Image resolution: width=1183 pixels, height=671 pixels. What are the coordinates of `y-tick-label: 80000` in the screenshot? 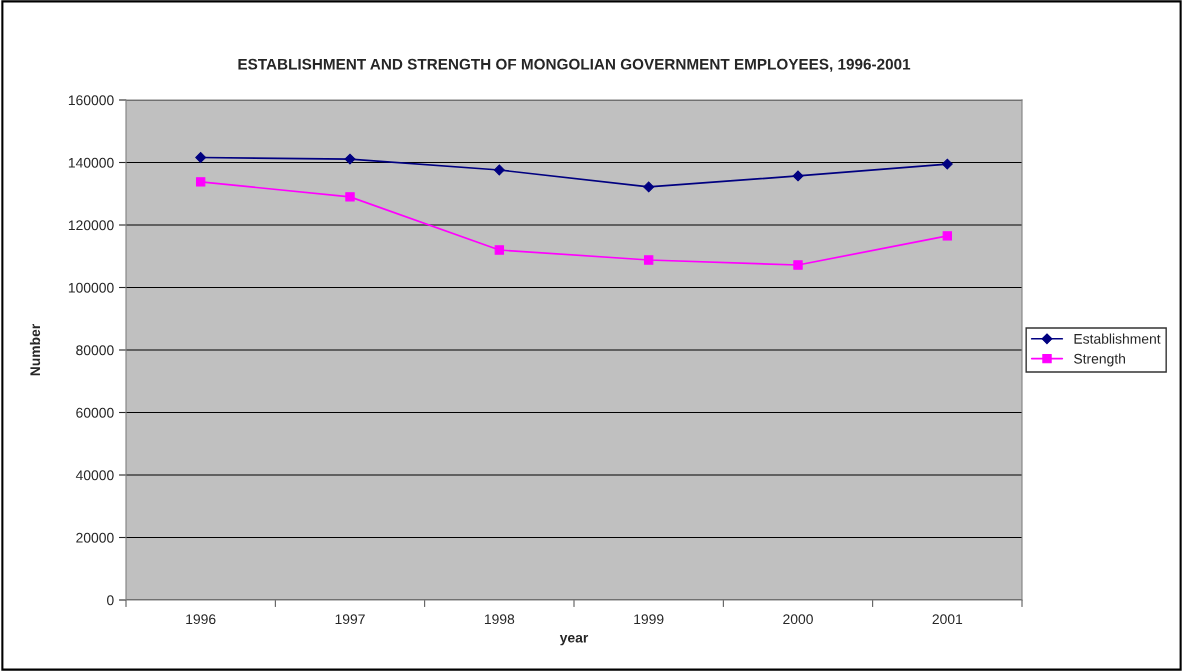 It's located at (95, 350).